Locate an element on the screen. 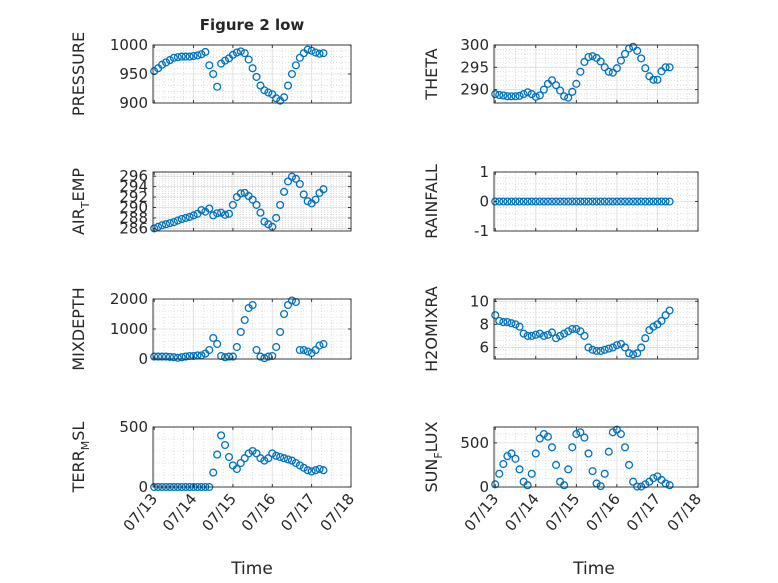 Image resolution: width=778 pixels, height=583 pixels. y-label-subscript: F is located at coordinates (438, 455).